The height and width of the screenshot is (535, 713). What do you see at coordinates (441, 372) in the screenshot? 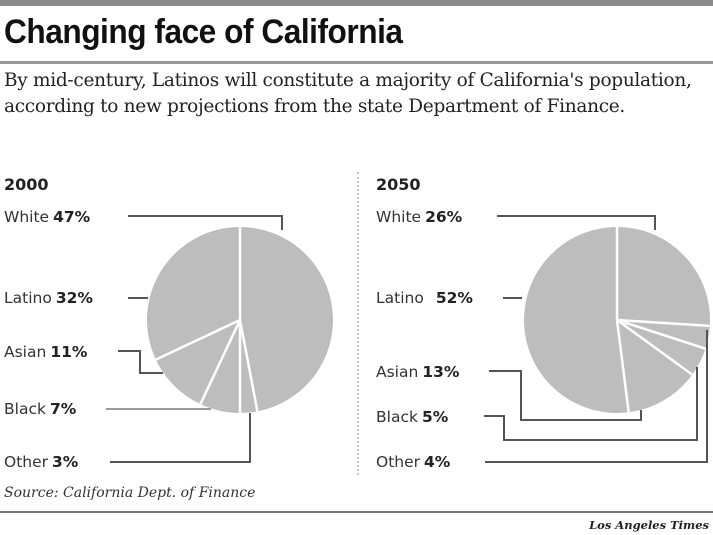
I see `slice-value: 13%` at bounding box center [441, 372].